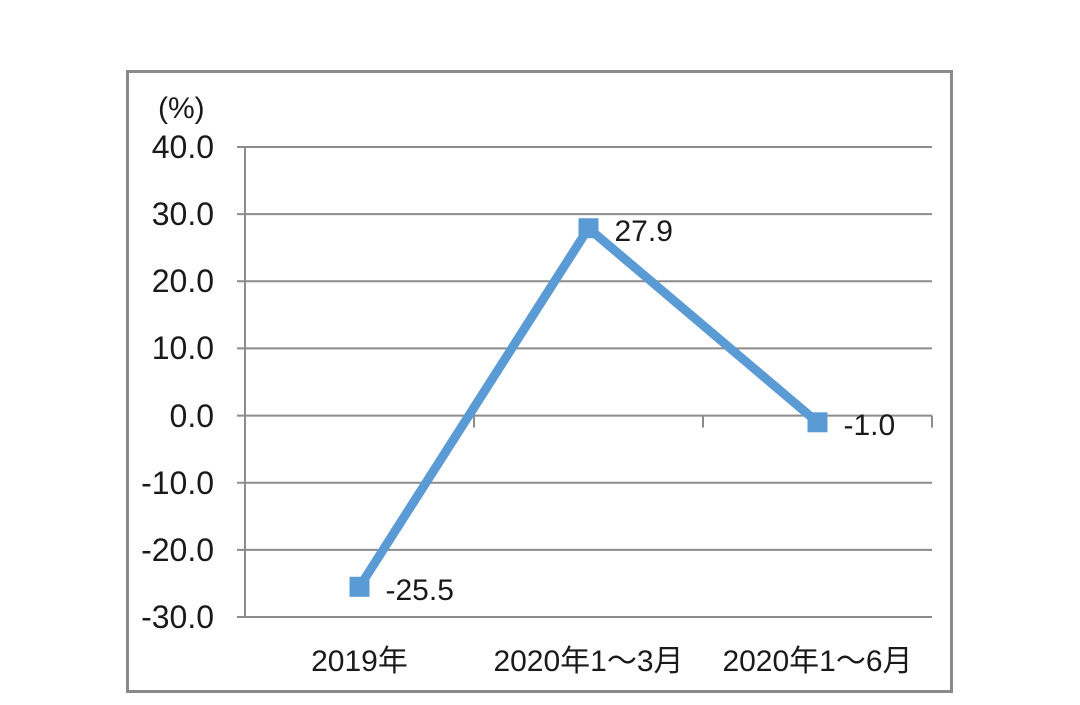 This screenshot has width=1080, height=705. Describe the element at coordinates (177, 482) in the screenshot. I see `y-axis-tick-label: -10.0` at that location.